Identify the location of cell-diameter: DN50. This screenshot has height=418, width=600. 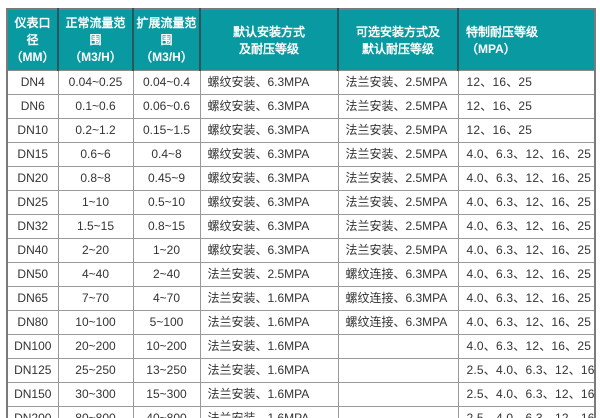
(32, 274).